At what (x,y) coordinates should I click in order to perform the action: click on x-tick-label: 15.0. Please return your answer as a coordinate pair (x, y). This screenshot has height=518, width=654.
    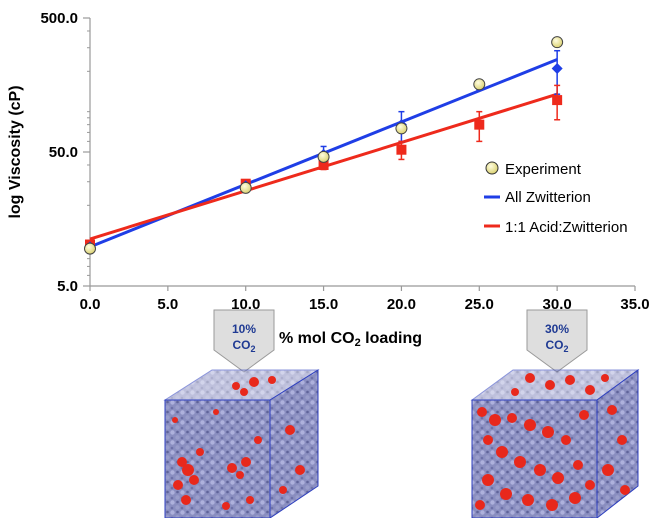
    Looking at the image, I should click on (323, 304).